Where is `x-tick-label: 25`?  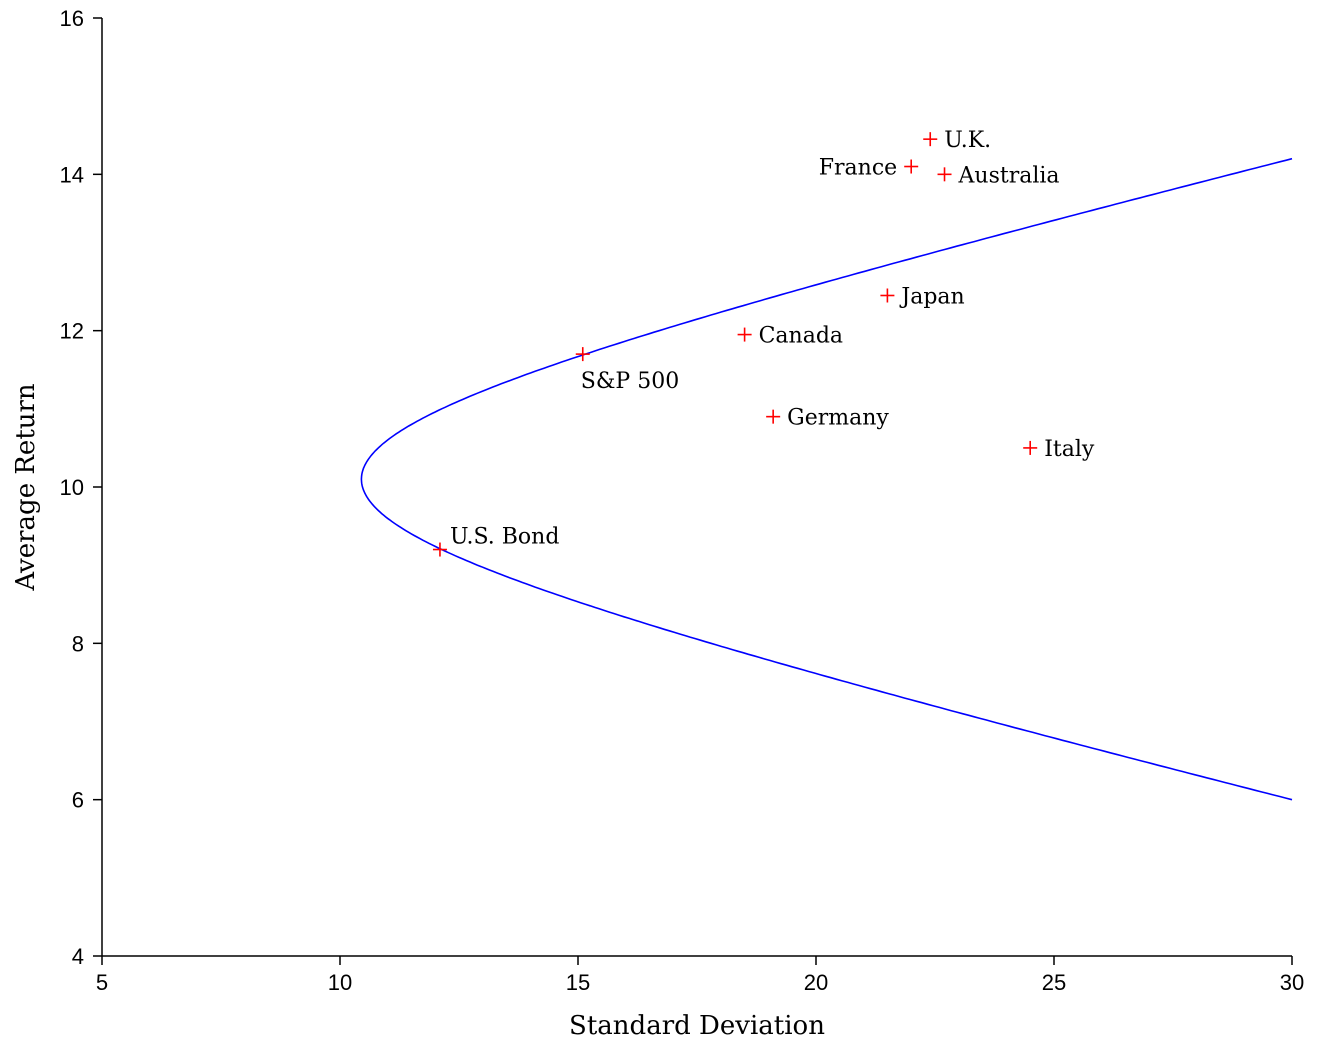
x-tick-label: 25 is located at coordinates (1054, 982).